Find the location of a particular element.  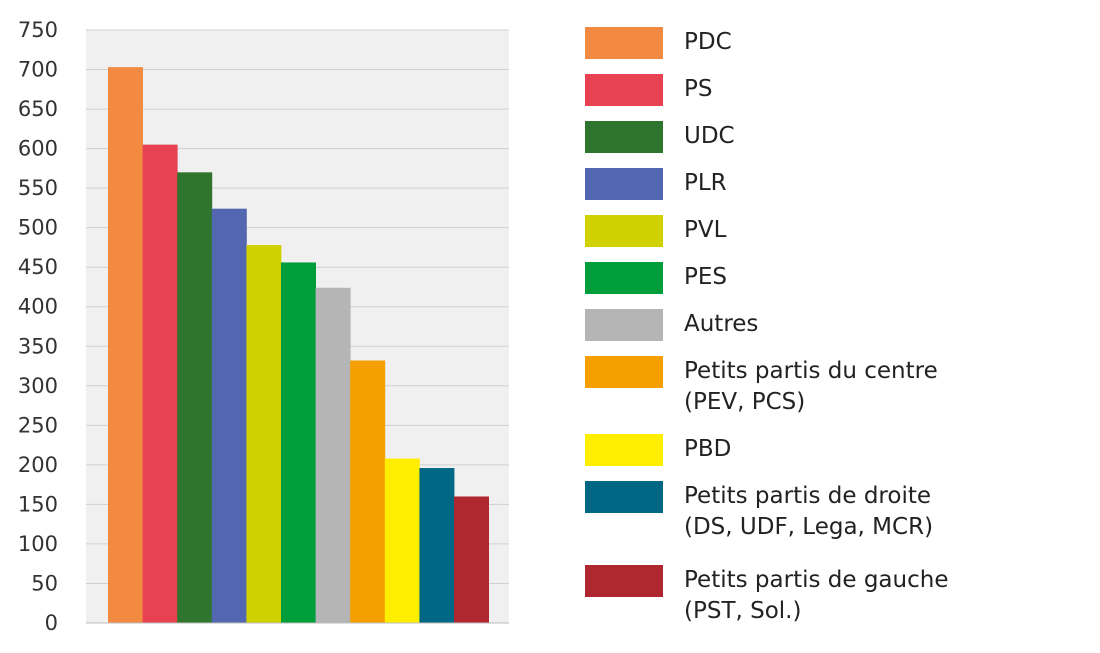

legend-item-pvl: PVL is located at coordinates (655, 231).